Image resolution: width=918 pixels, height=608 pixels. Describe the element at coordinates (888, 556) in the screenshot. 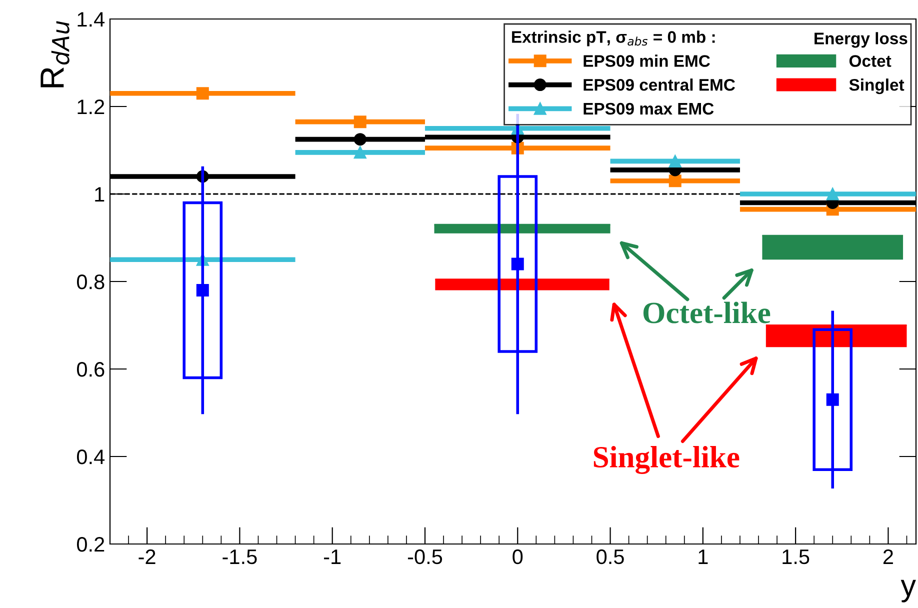

I see `x-tick-label: 2` at that location.